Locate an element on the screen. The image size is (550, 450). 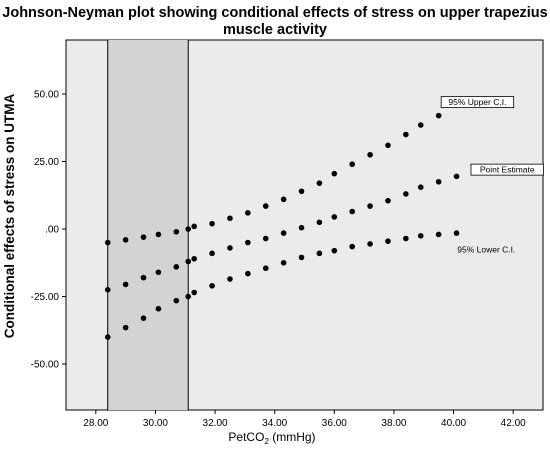
y-tick-label: -25.00 is located at coordinates (45, 297).